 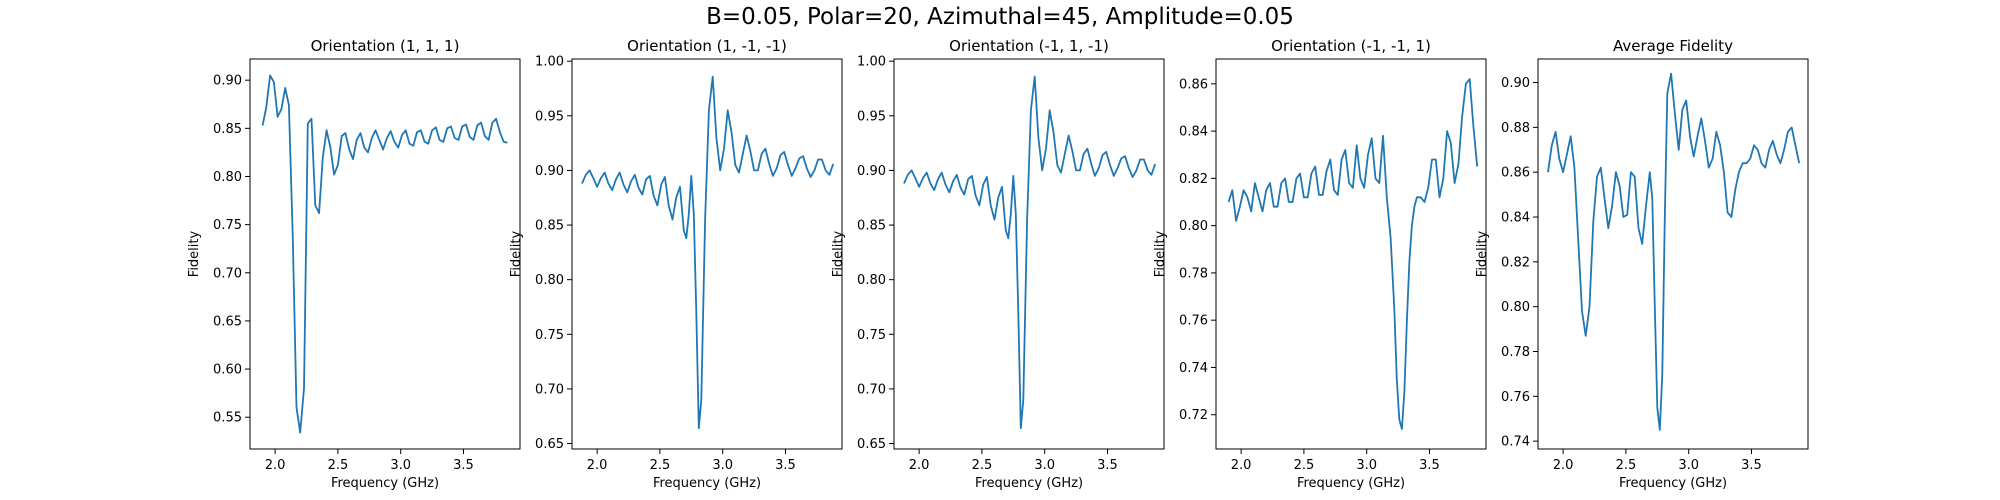 I want to click on subplot-title: Average Fidelity, so click(x=1673, y=46).